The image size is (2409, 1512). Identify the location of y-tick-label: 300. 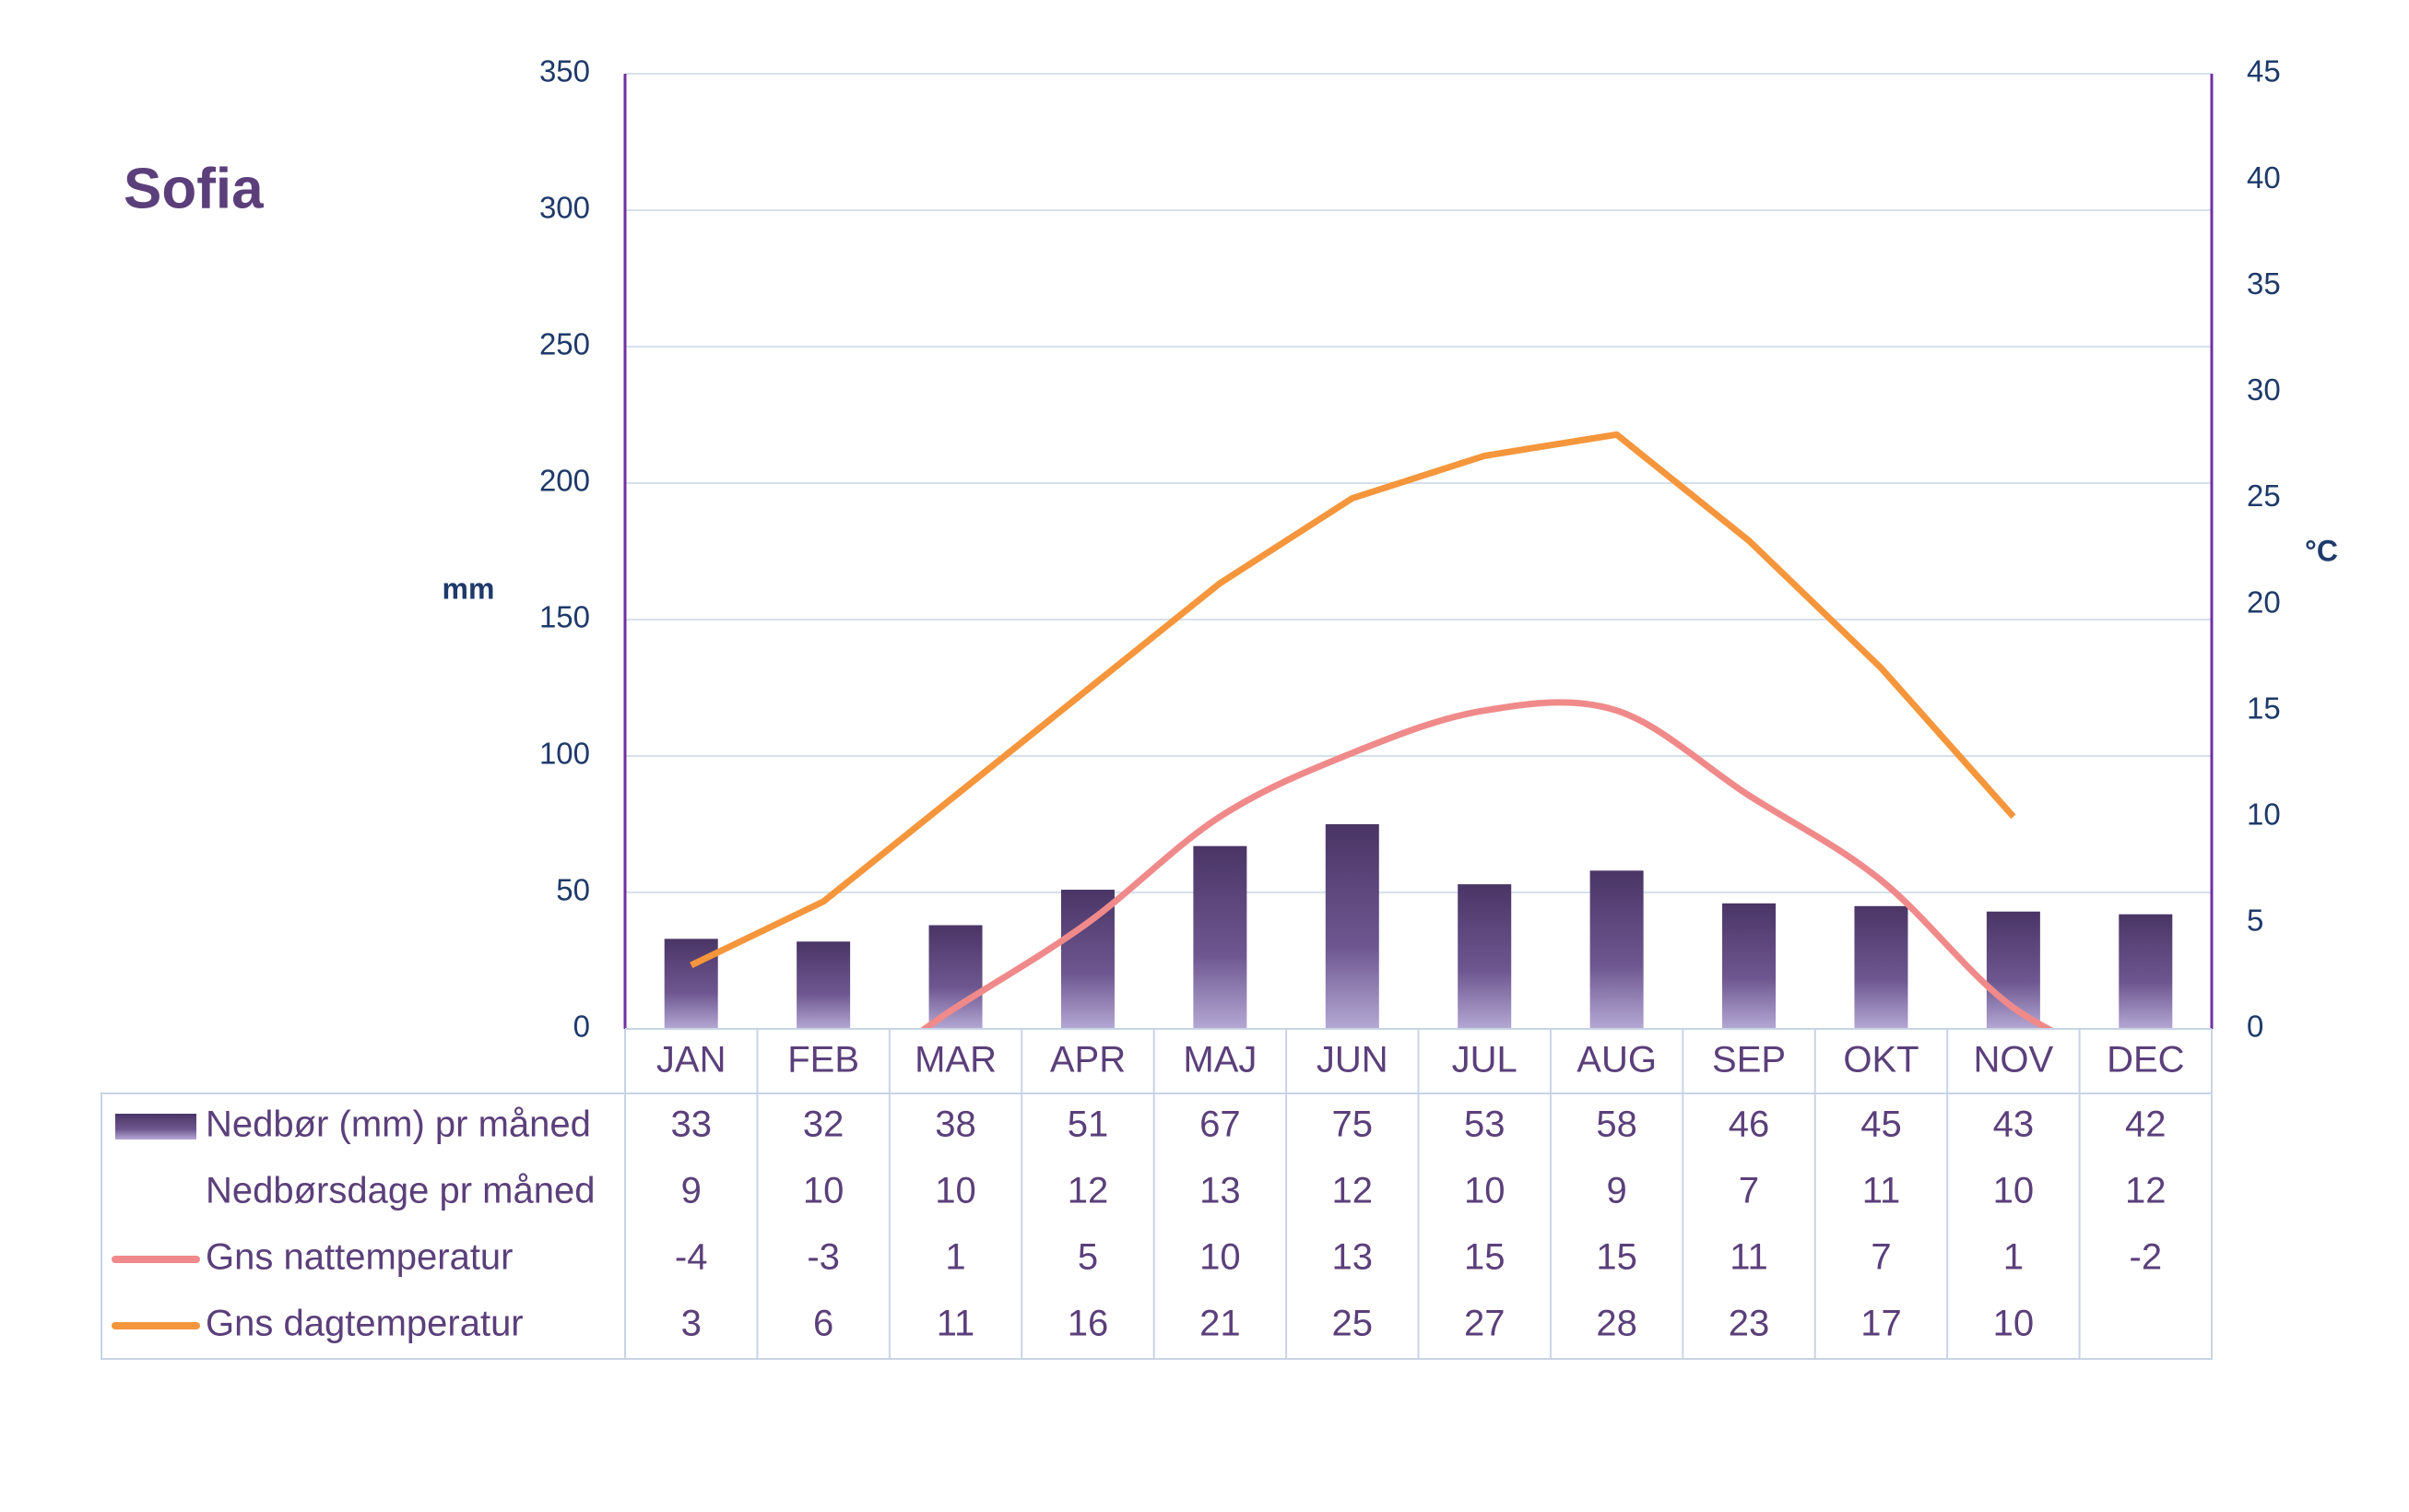
(564, 208).